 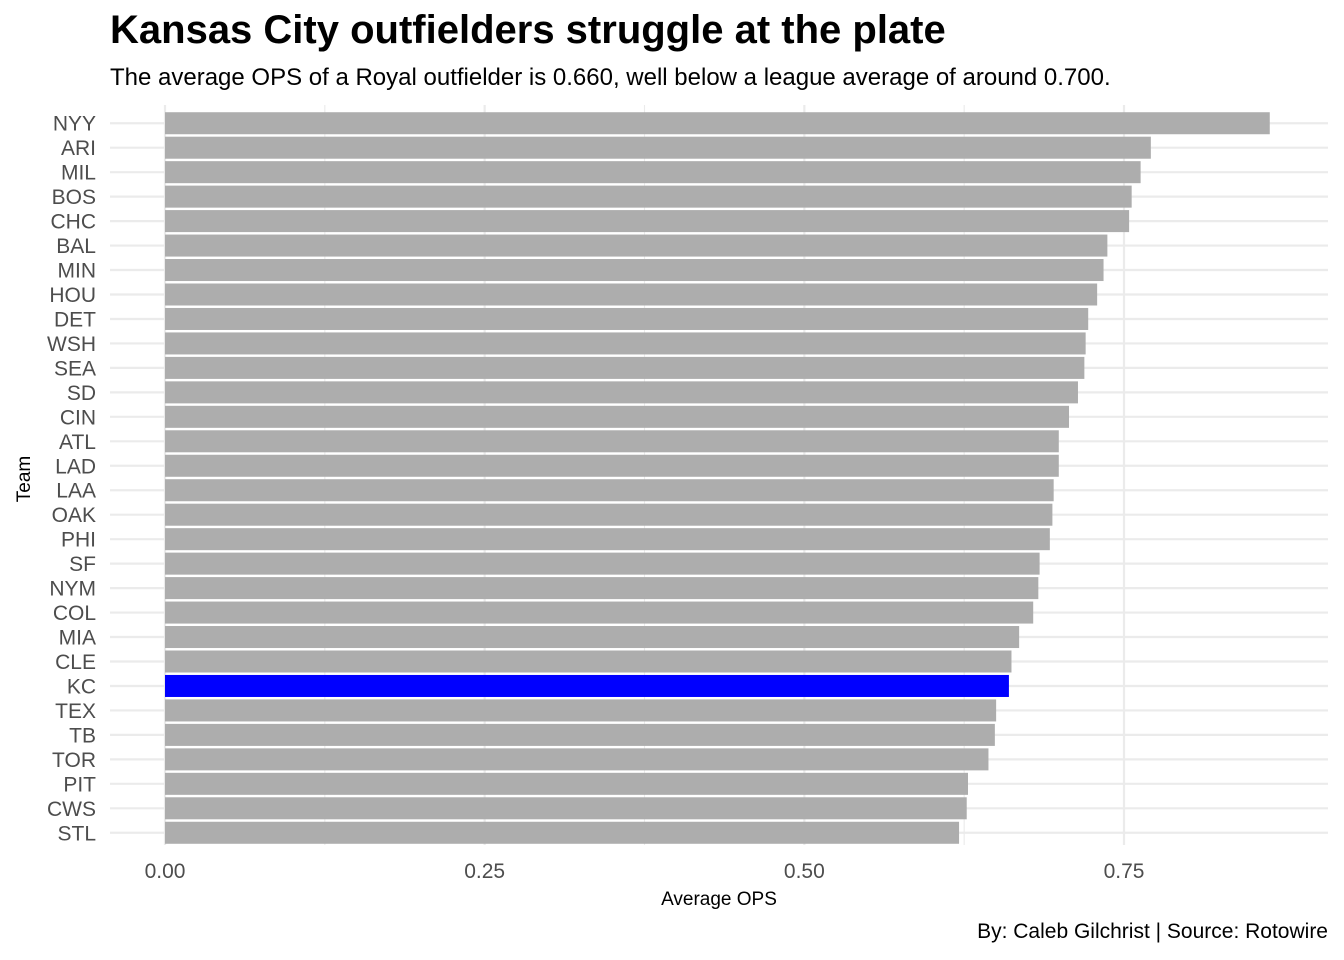 I want to click on bar-bos, so click(x=648, y=196).